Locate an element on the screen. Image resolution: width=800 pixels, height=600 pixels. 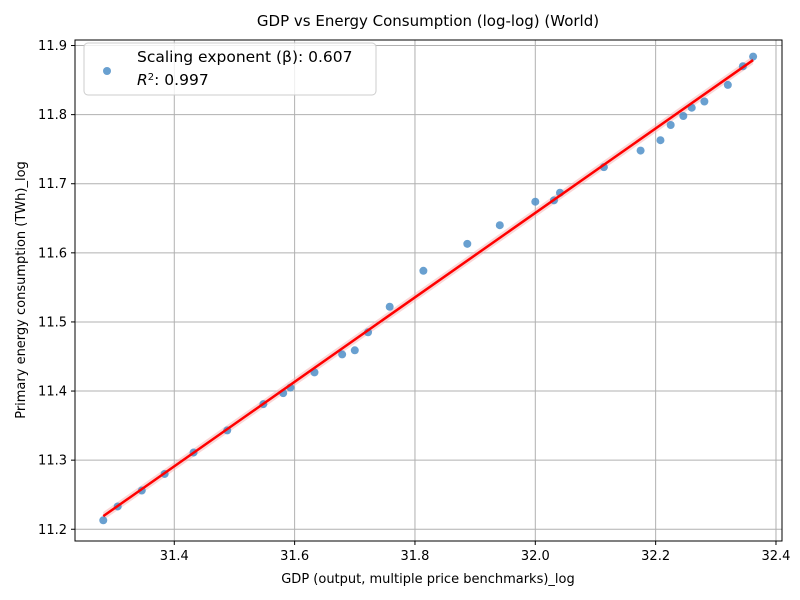
x-tick-label: 31.4 is located at coordinates (174, 556).